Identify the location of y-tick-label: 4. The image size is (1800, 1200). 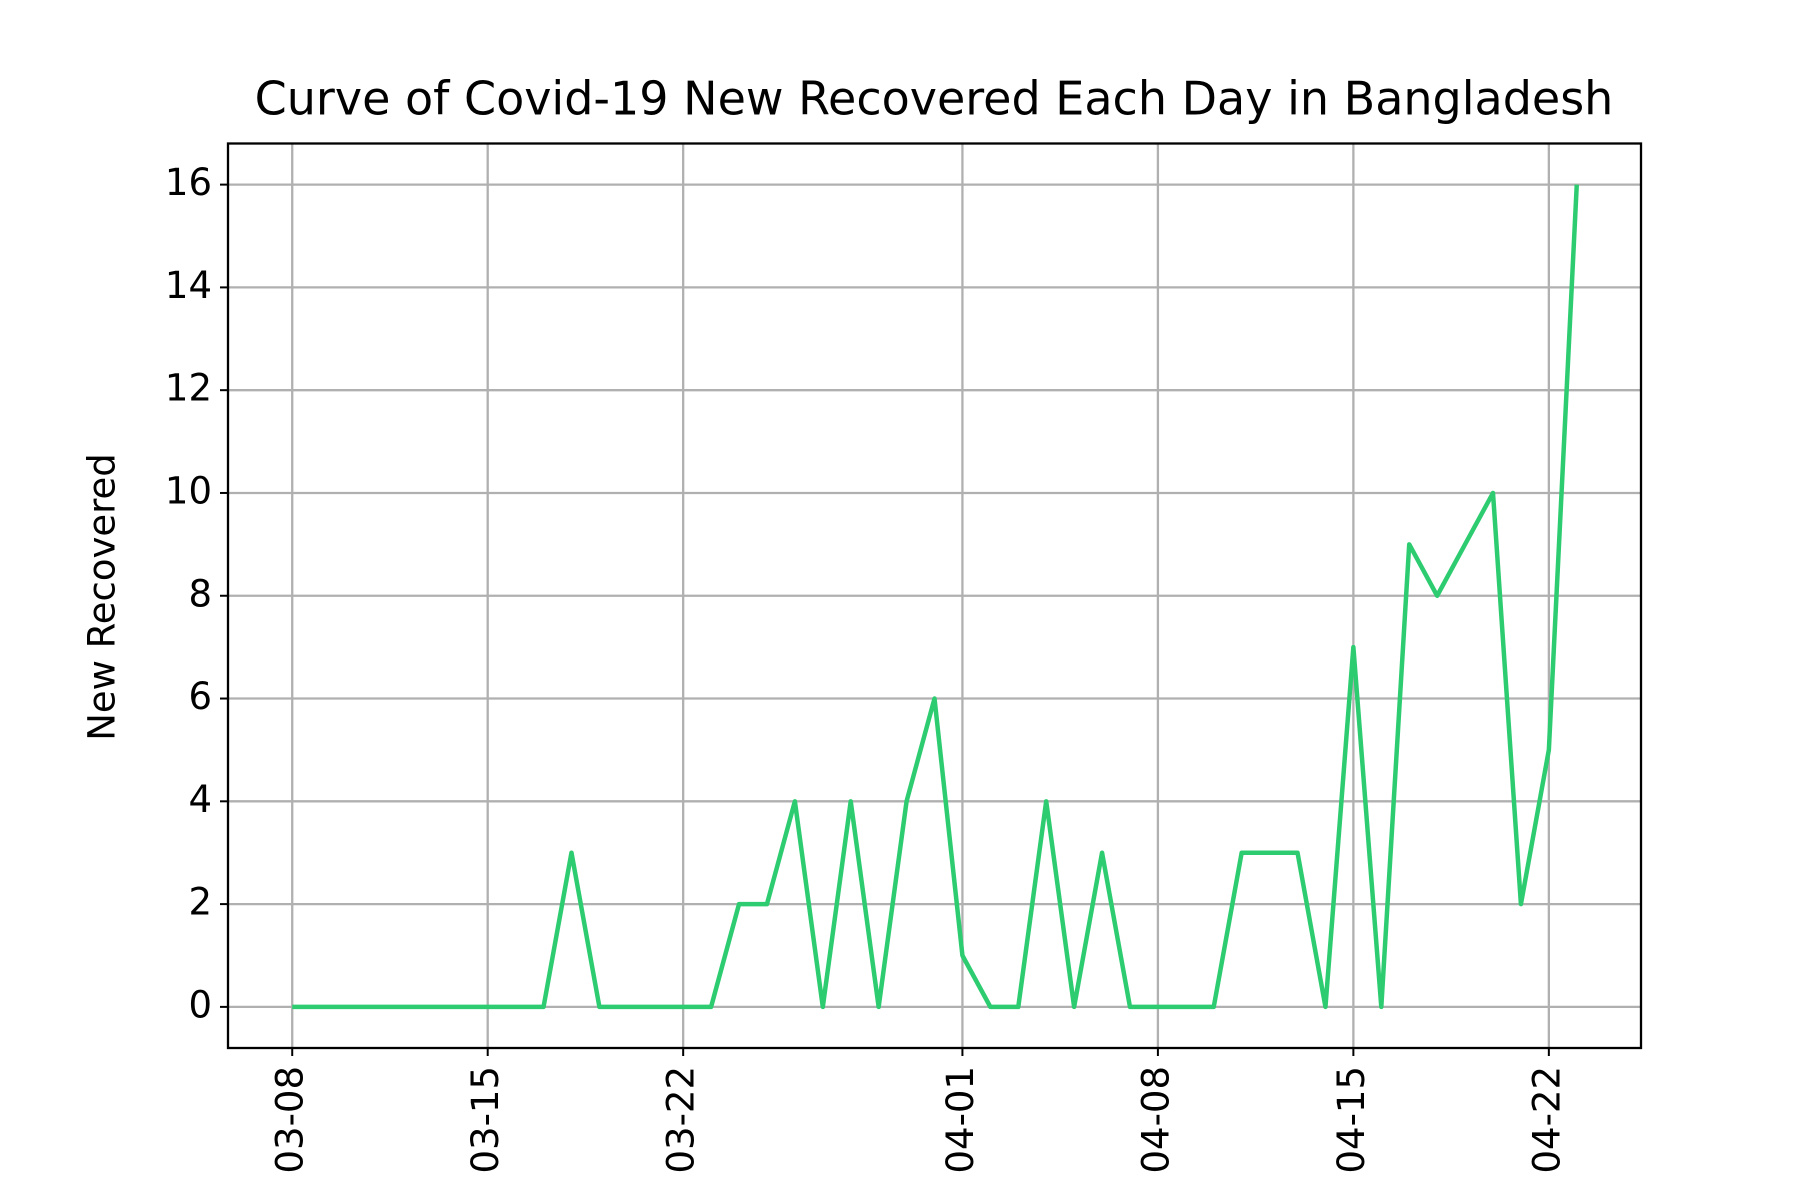
(200, 799).